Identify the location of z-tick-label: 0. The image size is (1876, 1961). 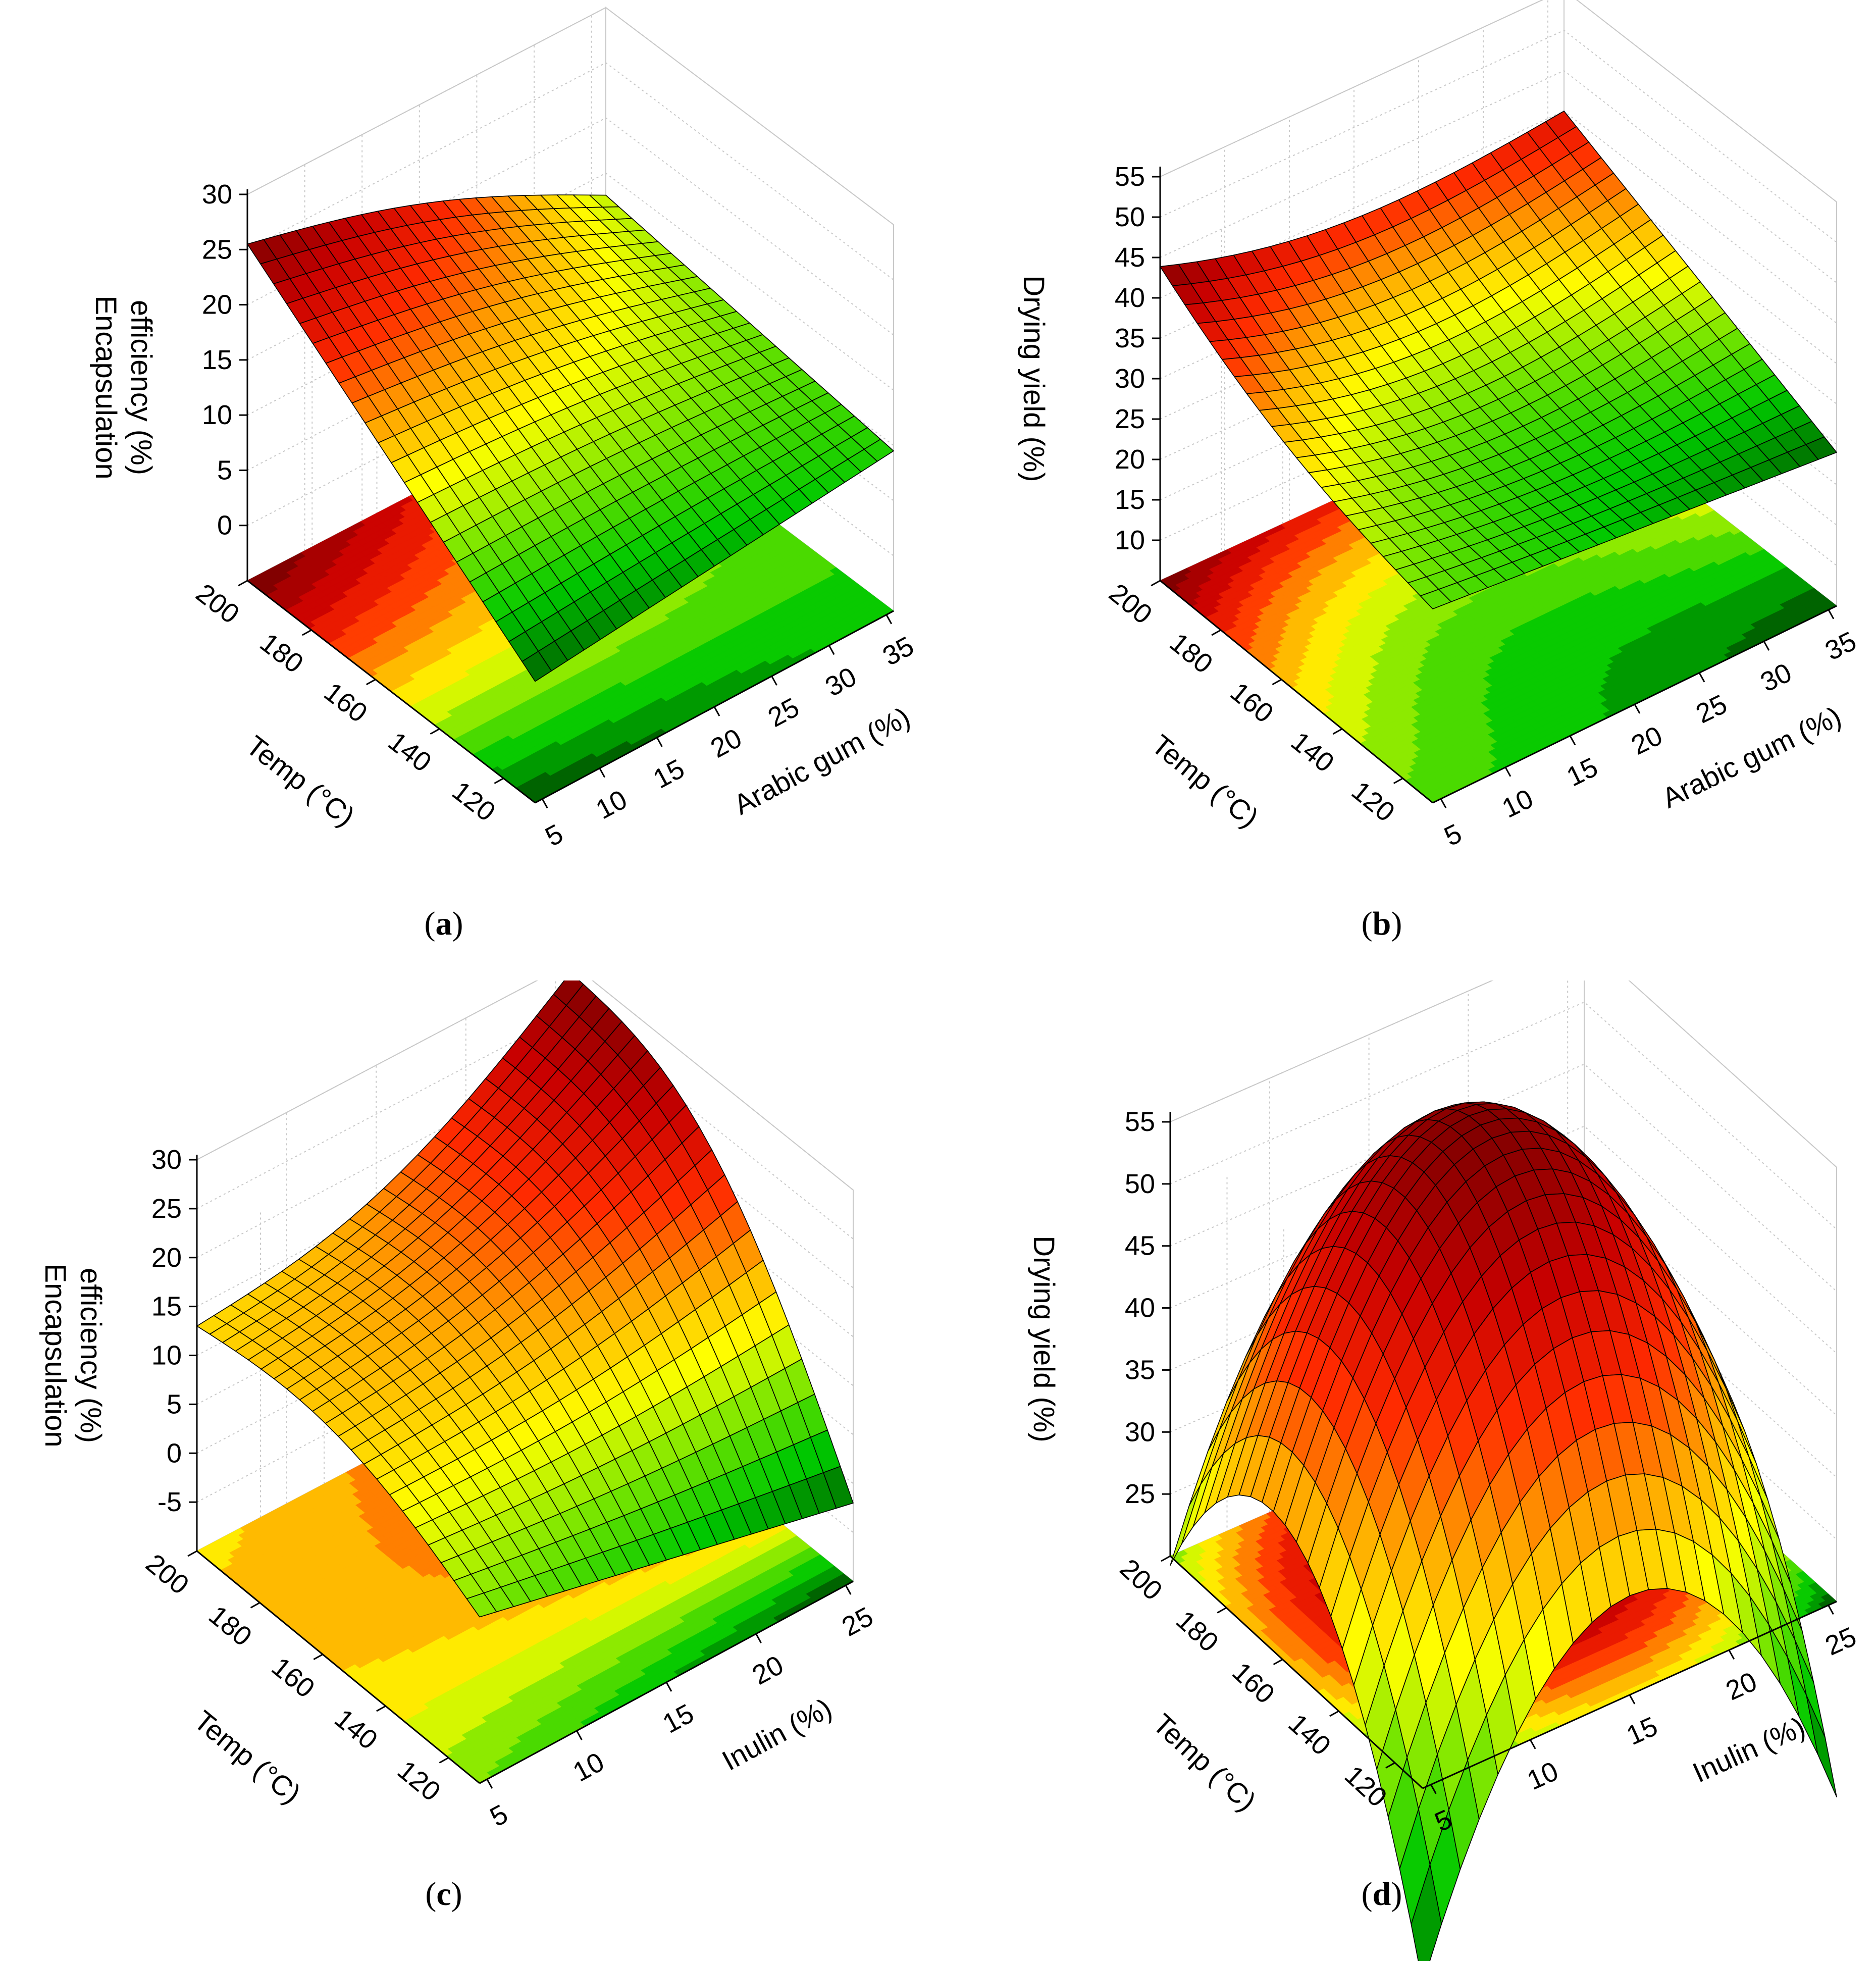
(225, 525).